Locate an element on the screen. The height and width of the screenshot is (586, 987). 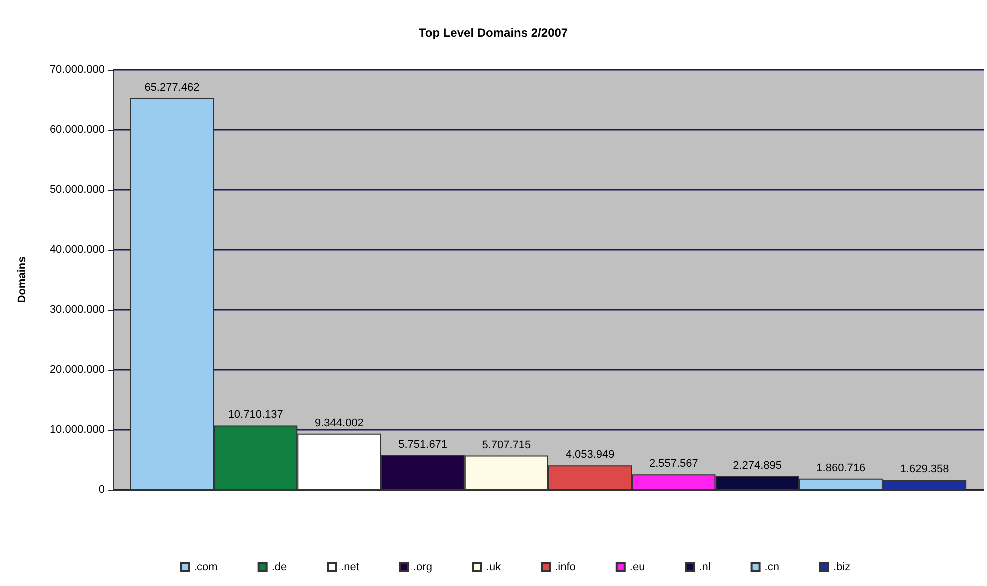
y-tick-label: 60.000.000 is located at coordinates (77, 130).